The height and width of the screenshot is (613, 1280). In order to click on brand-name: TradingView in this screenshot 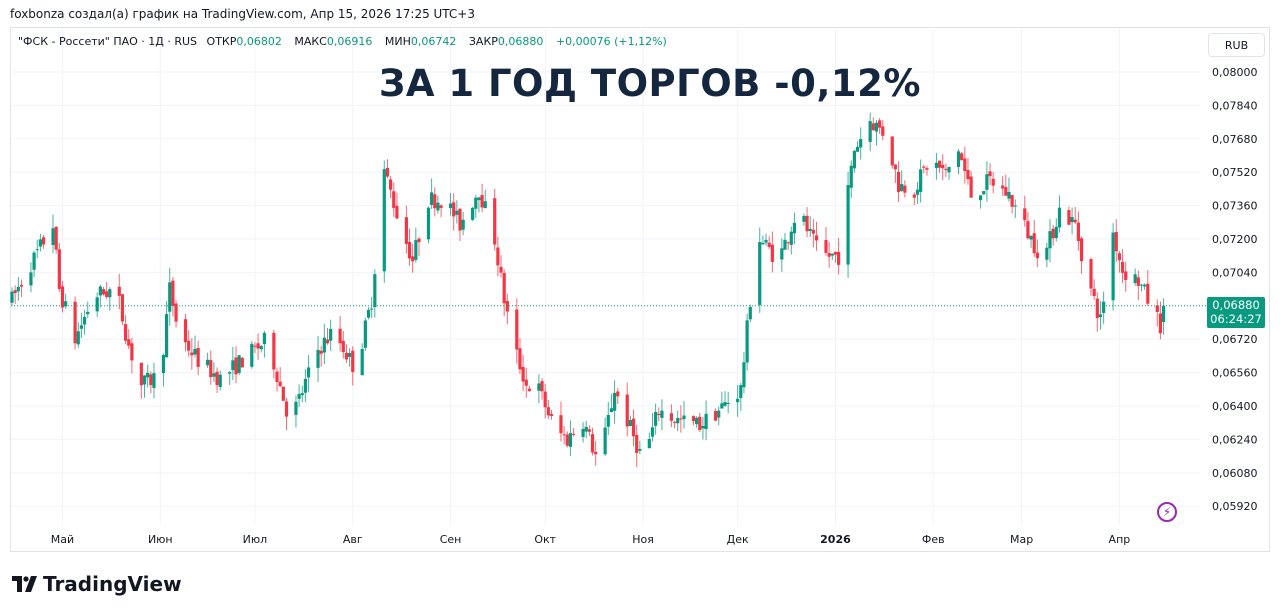, I will do `click(112, 584)`.